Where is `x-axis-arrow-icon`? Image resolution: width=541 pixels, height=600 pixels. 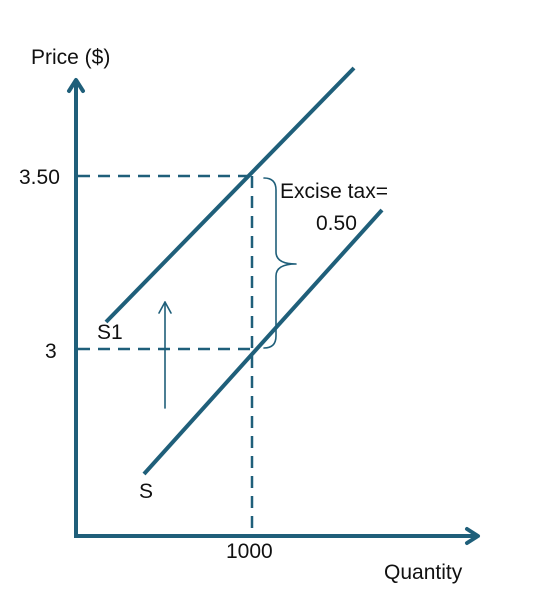 x-axis-arrow-icon is located at coordinates (472, 536).